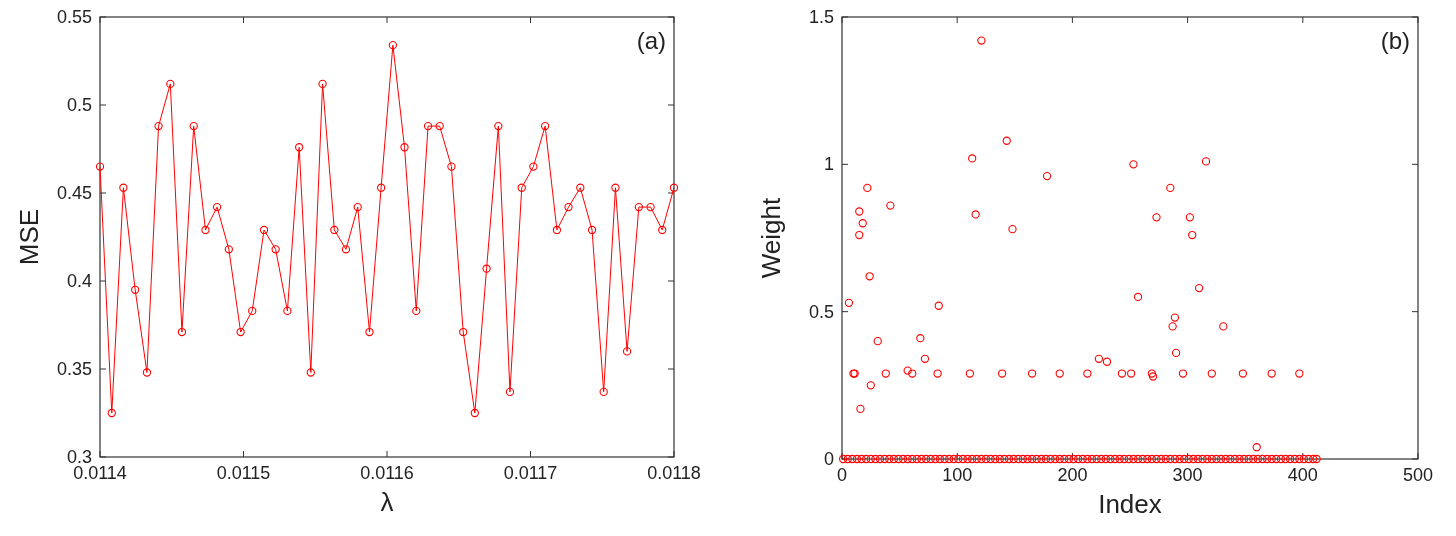 The width and height of the screenshot is (1456, 536). Describe the element at coordinates (1187, 475) in the screenshot. I see `x-tick-label: 300` at that location.